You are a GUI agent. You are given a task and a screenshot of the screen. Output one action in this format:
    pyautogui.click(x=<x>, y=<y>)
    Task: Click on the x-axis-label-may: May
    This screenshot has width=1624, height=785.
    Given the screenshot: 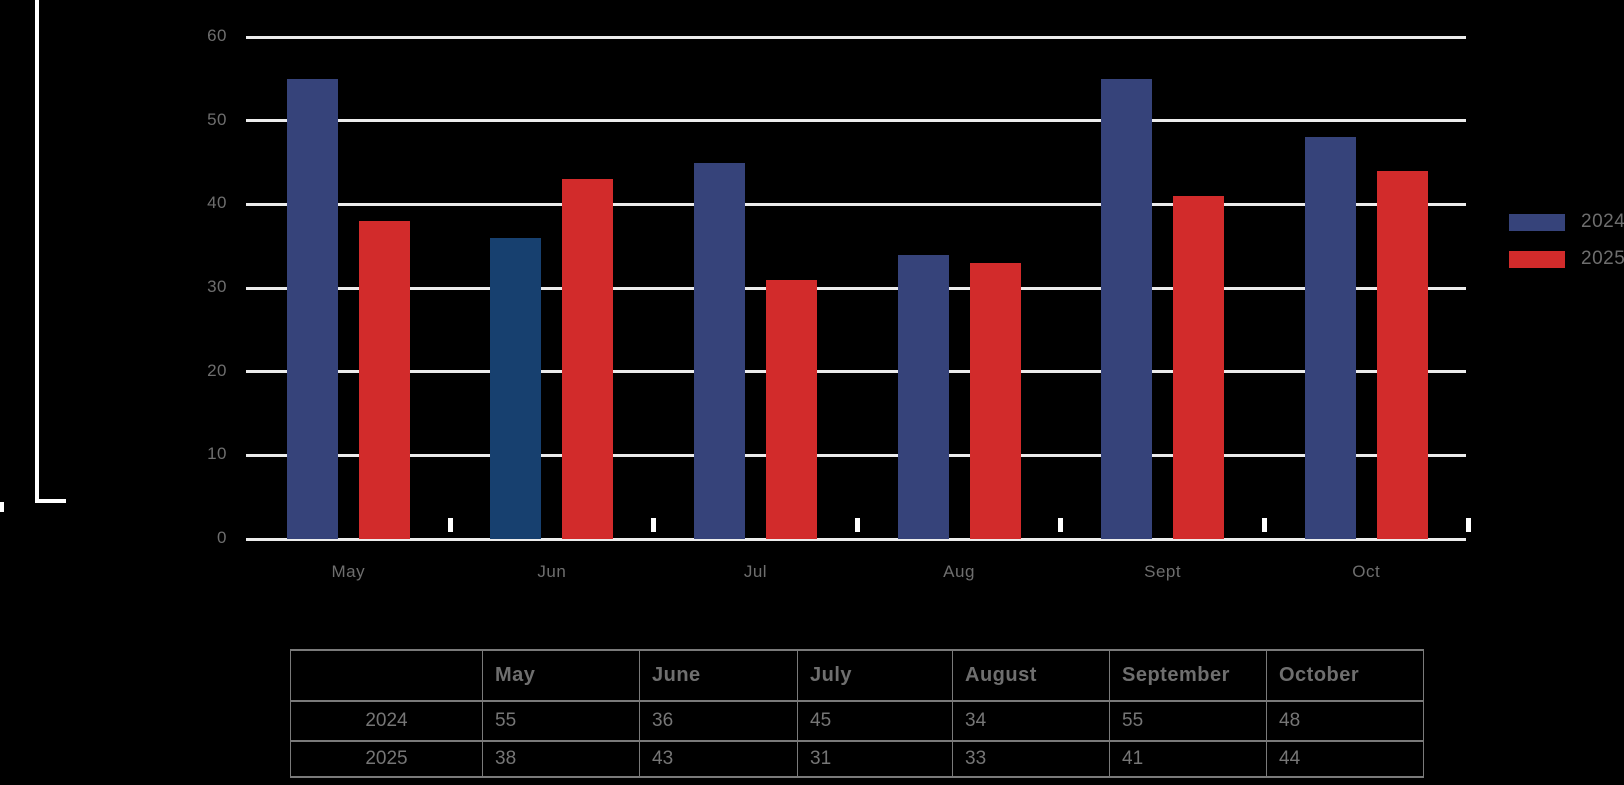 What is the action you would take?
    pyautogui.click(x=348, y=571)
    